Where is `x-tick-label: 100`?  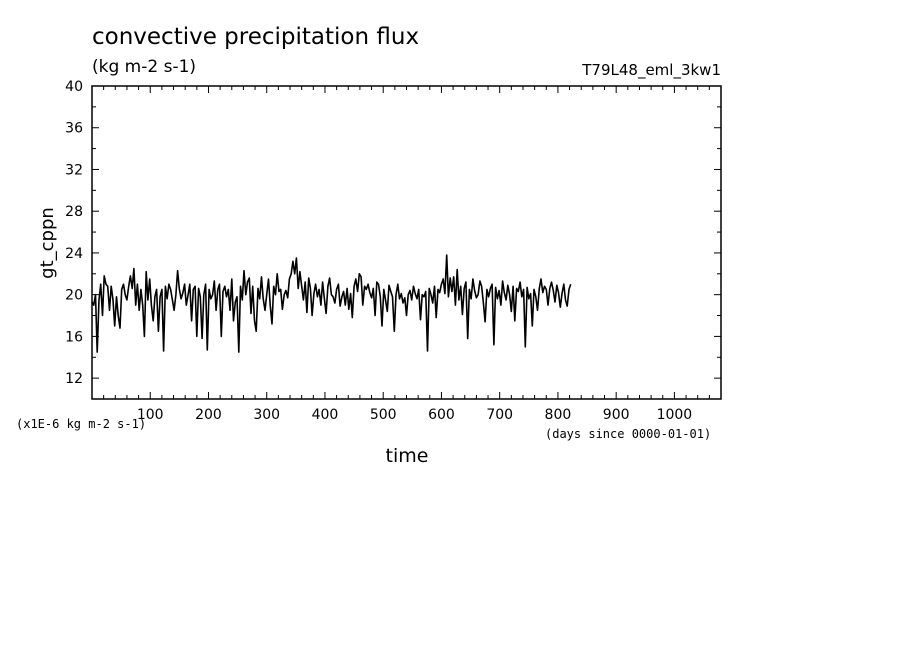 x-tick-label: 100 is located at coordinates (150, 415).